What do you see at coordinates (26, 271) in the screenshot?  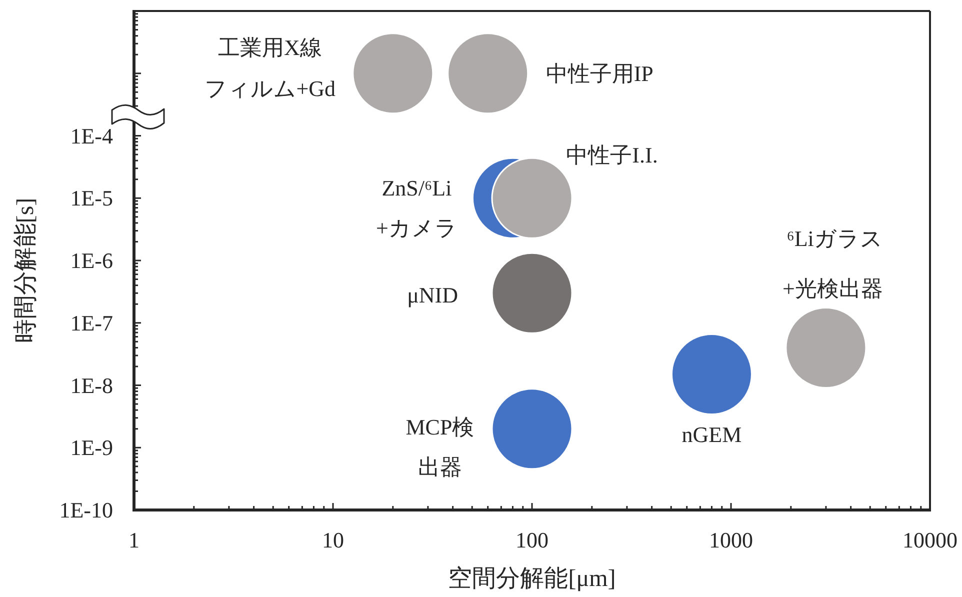 I see `y-axis-title: 時間分解能[s]` at bounding box center [26, 271].